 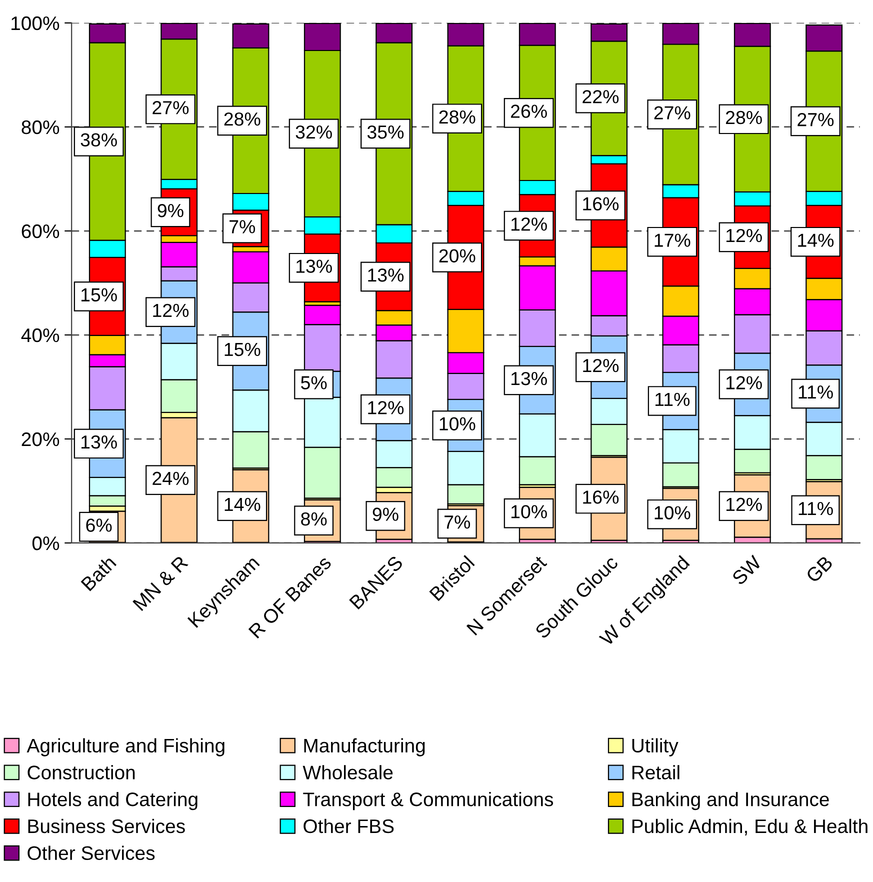 What do you see at coordinates (600, 97) in the screenshot?
I see `data-label: 22%` at bounding box center [600, 97].